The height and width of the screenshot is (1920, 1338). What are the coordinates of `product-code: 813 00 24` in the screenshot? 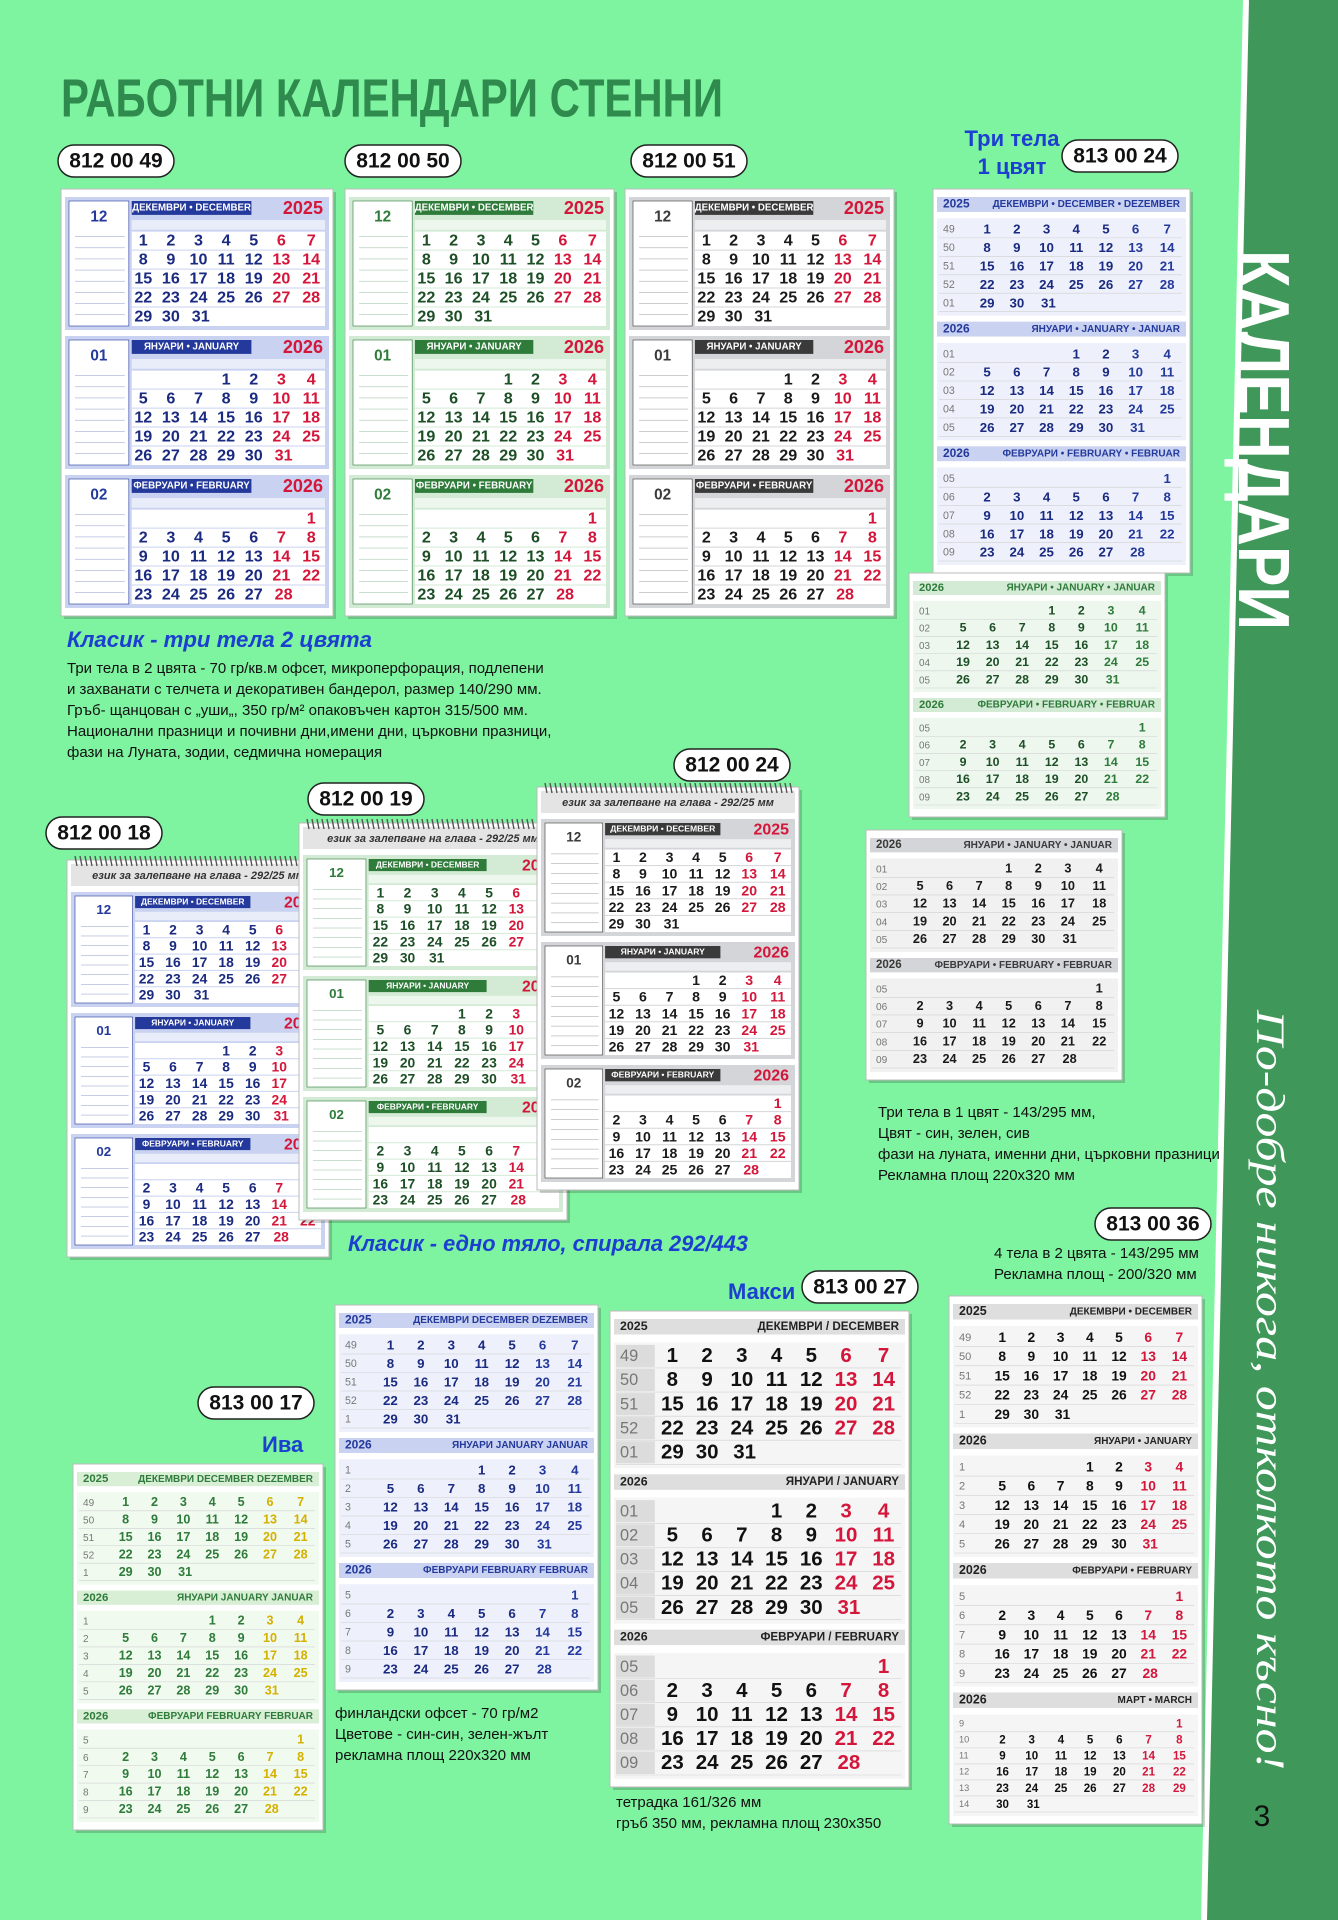 It's located at (1120, 156).